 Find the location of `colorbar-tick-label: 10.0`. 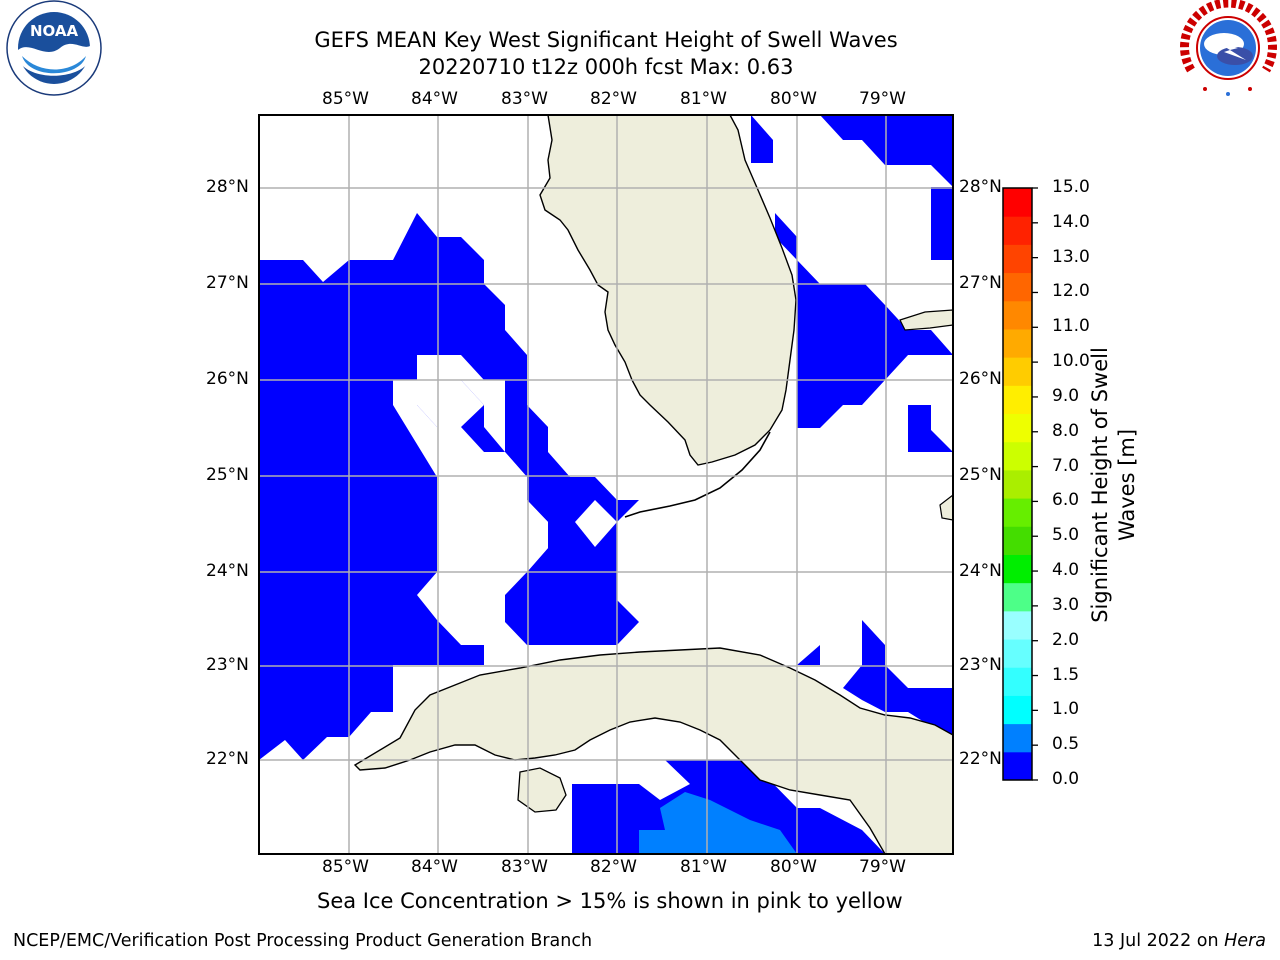

colorbar-tick-label: 10.0 is located at coordinates (1071, 361).